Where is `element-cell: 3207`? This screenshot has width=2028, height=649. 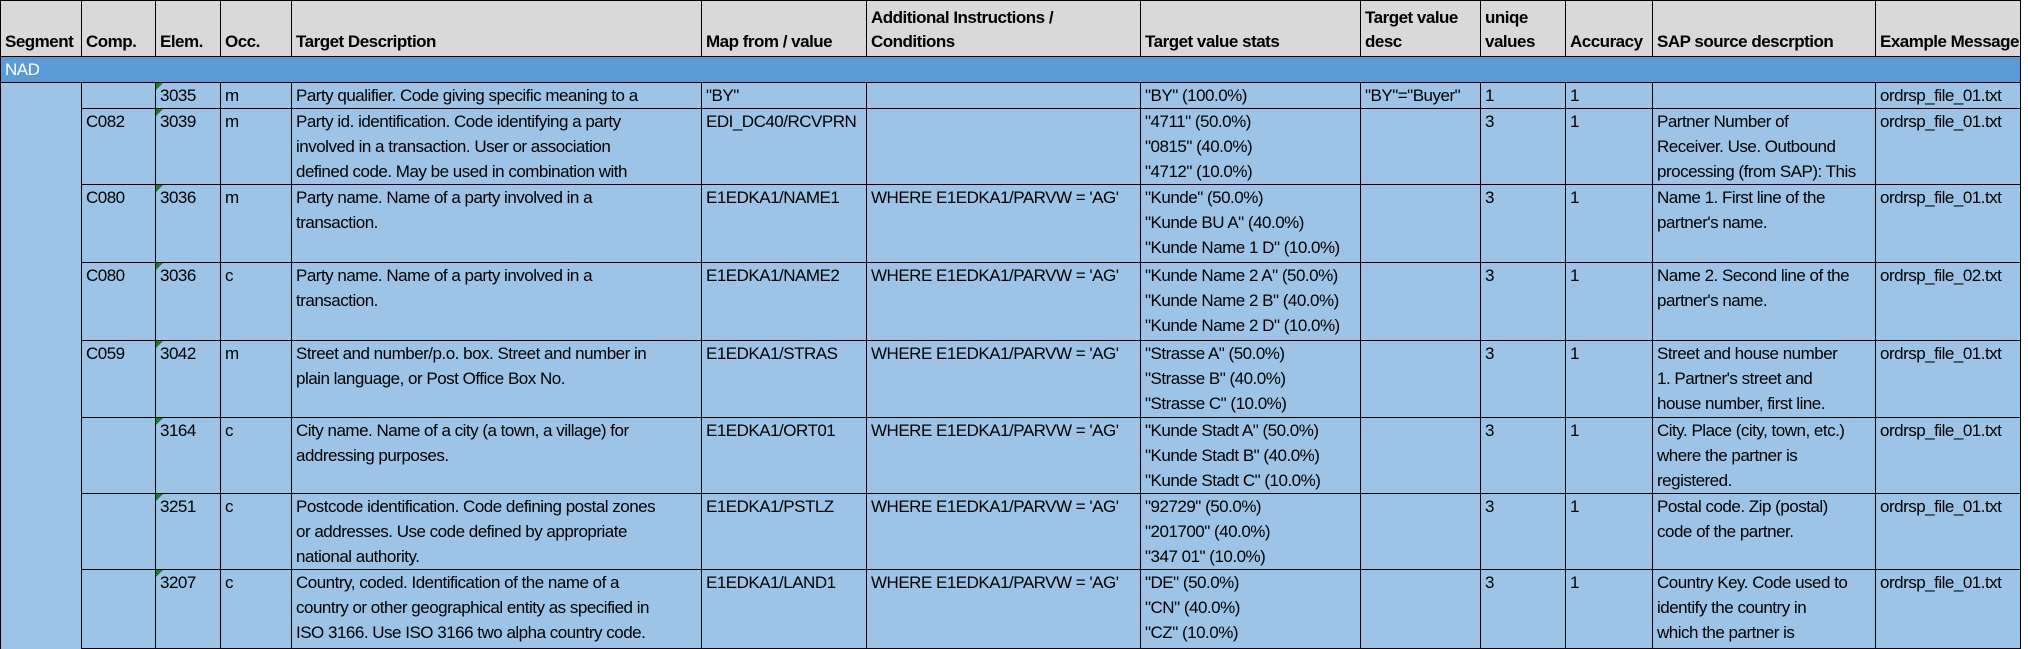 element-cell: 3207 is located at coordinates (188, 609).